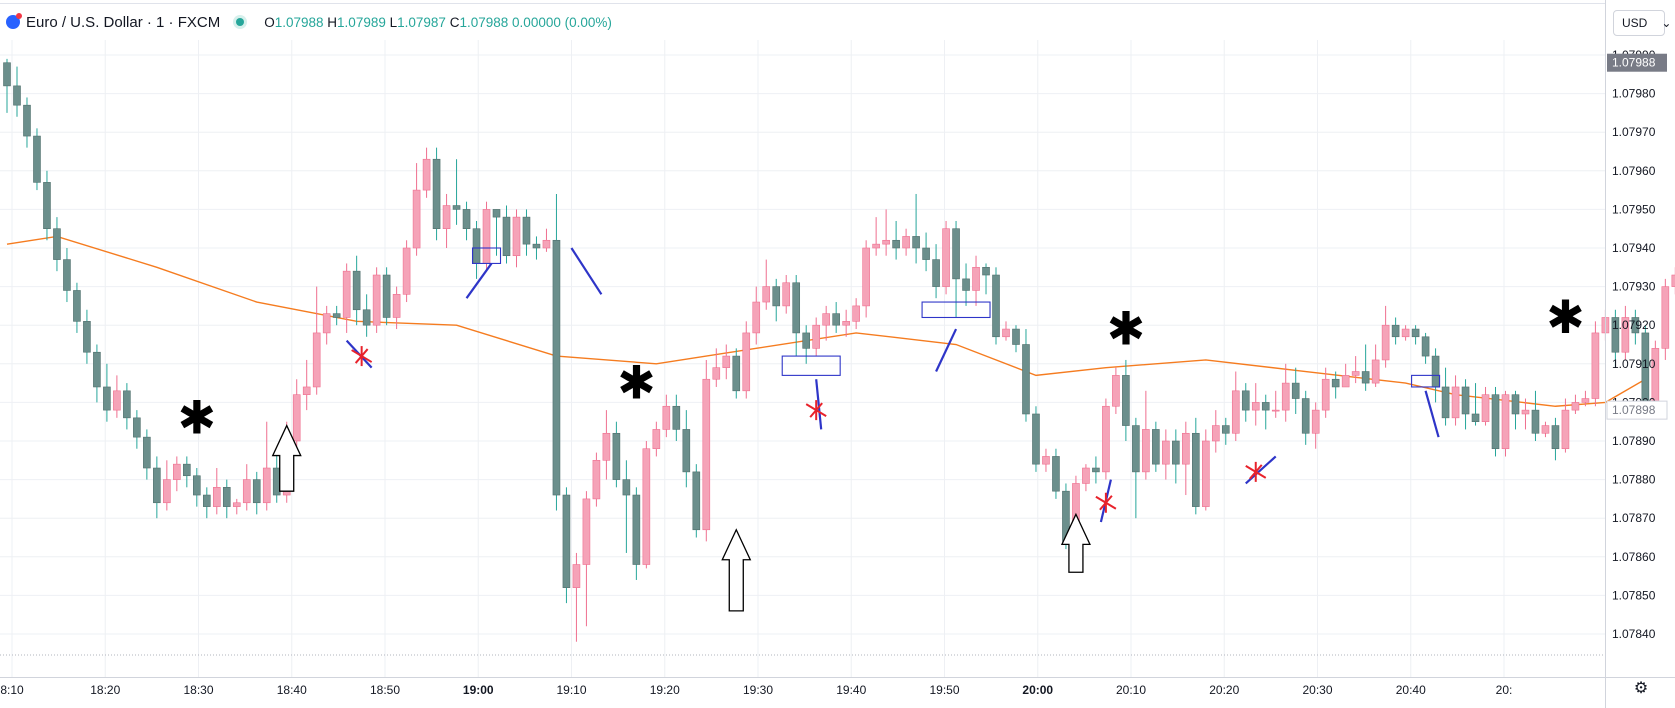  I want to click on y-tick-label: 1.07870, so click(1634, 518).